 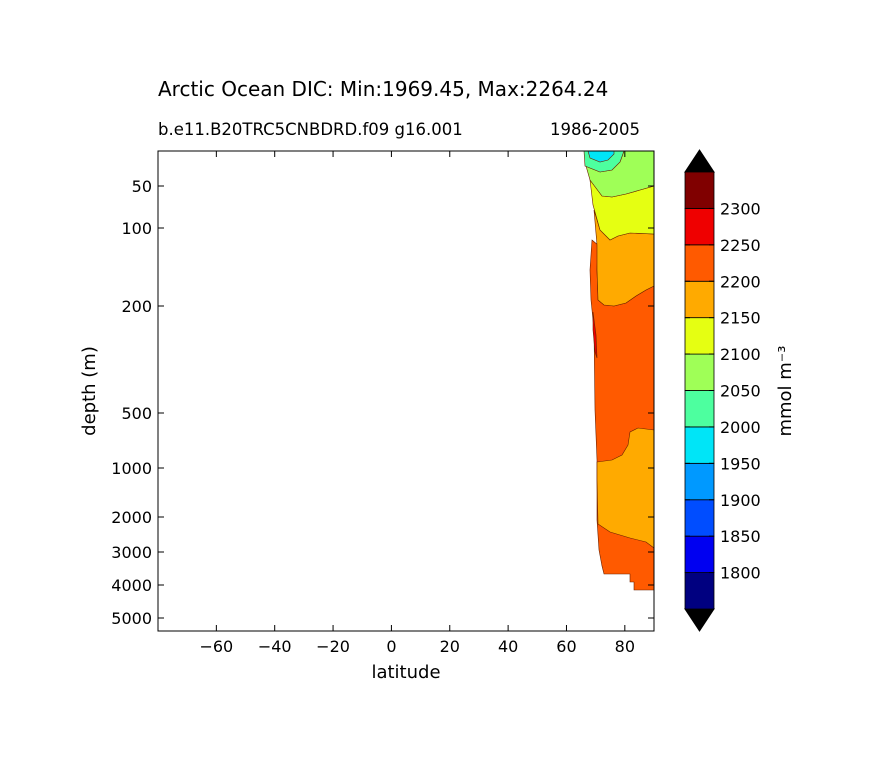 I want to click on colorbar-extend-min, so click(x=699, y=620).